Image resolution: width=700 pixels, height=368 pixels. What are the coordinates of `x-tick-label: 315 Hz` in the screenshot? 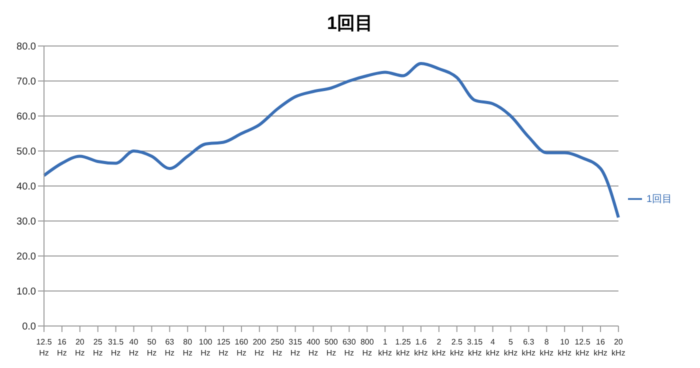 It's located at (295, 347).